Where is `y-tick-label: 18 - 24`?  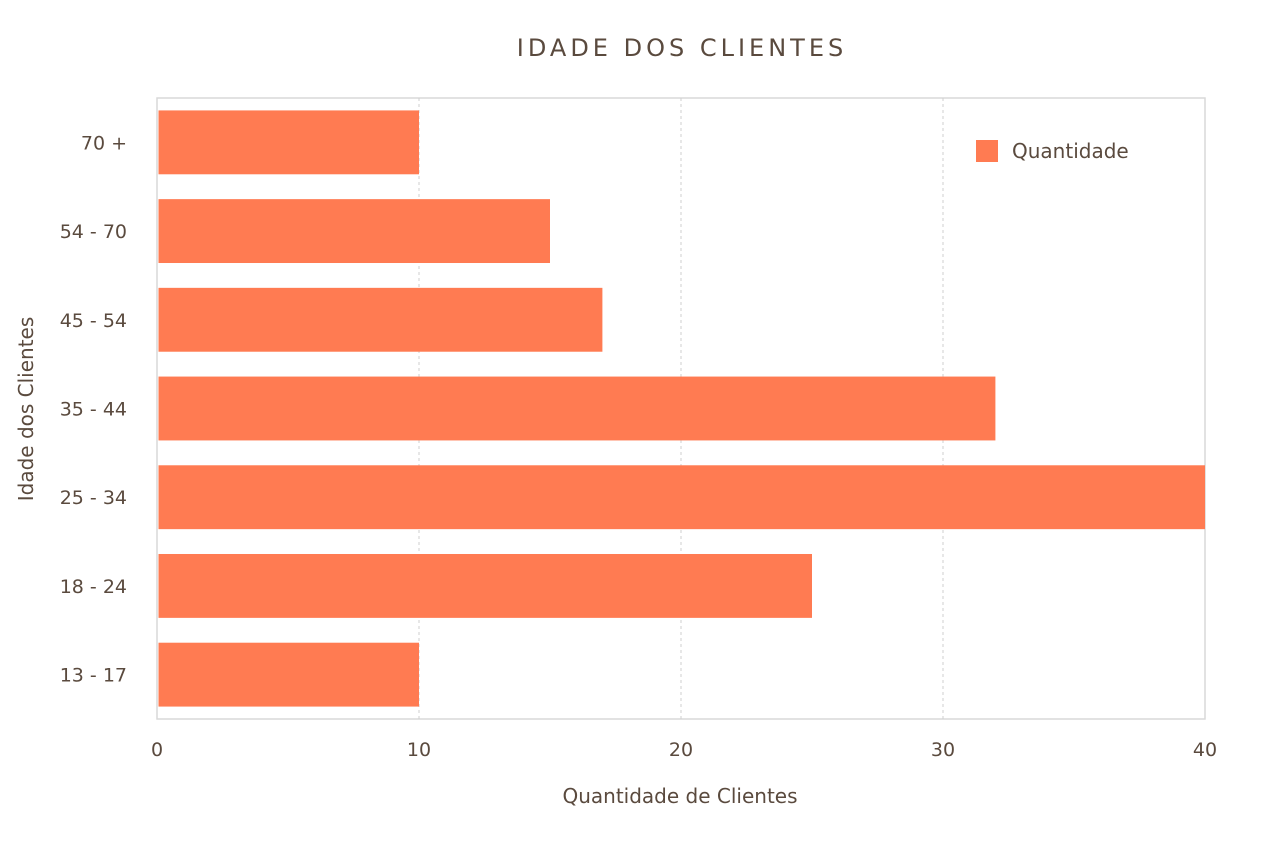 y-tick-label: 18 - 24 is located at coordinates (93, 587).